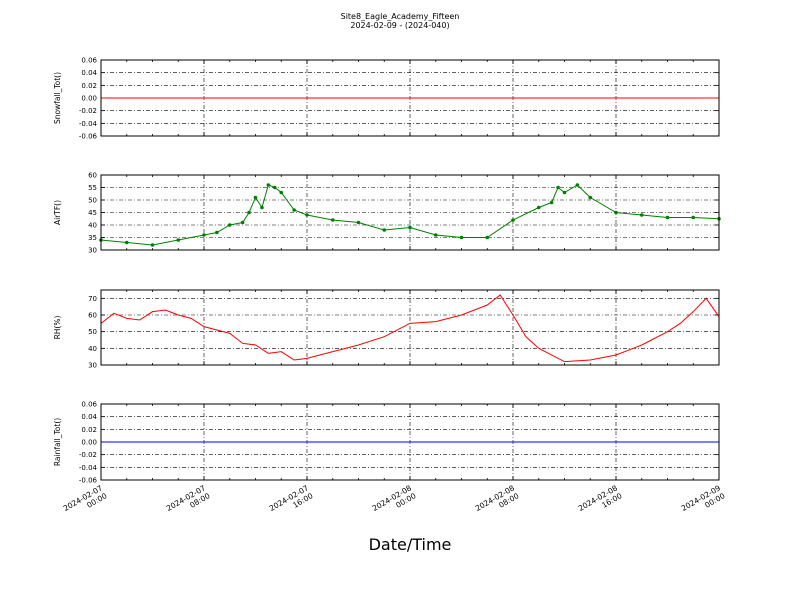 This screenshot has height=600, width=800. I want to click on airtf-y-label: AirTF(), so click(57, 212).